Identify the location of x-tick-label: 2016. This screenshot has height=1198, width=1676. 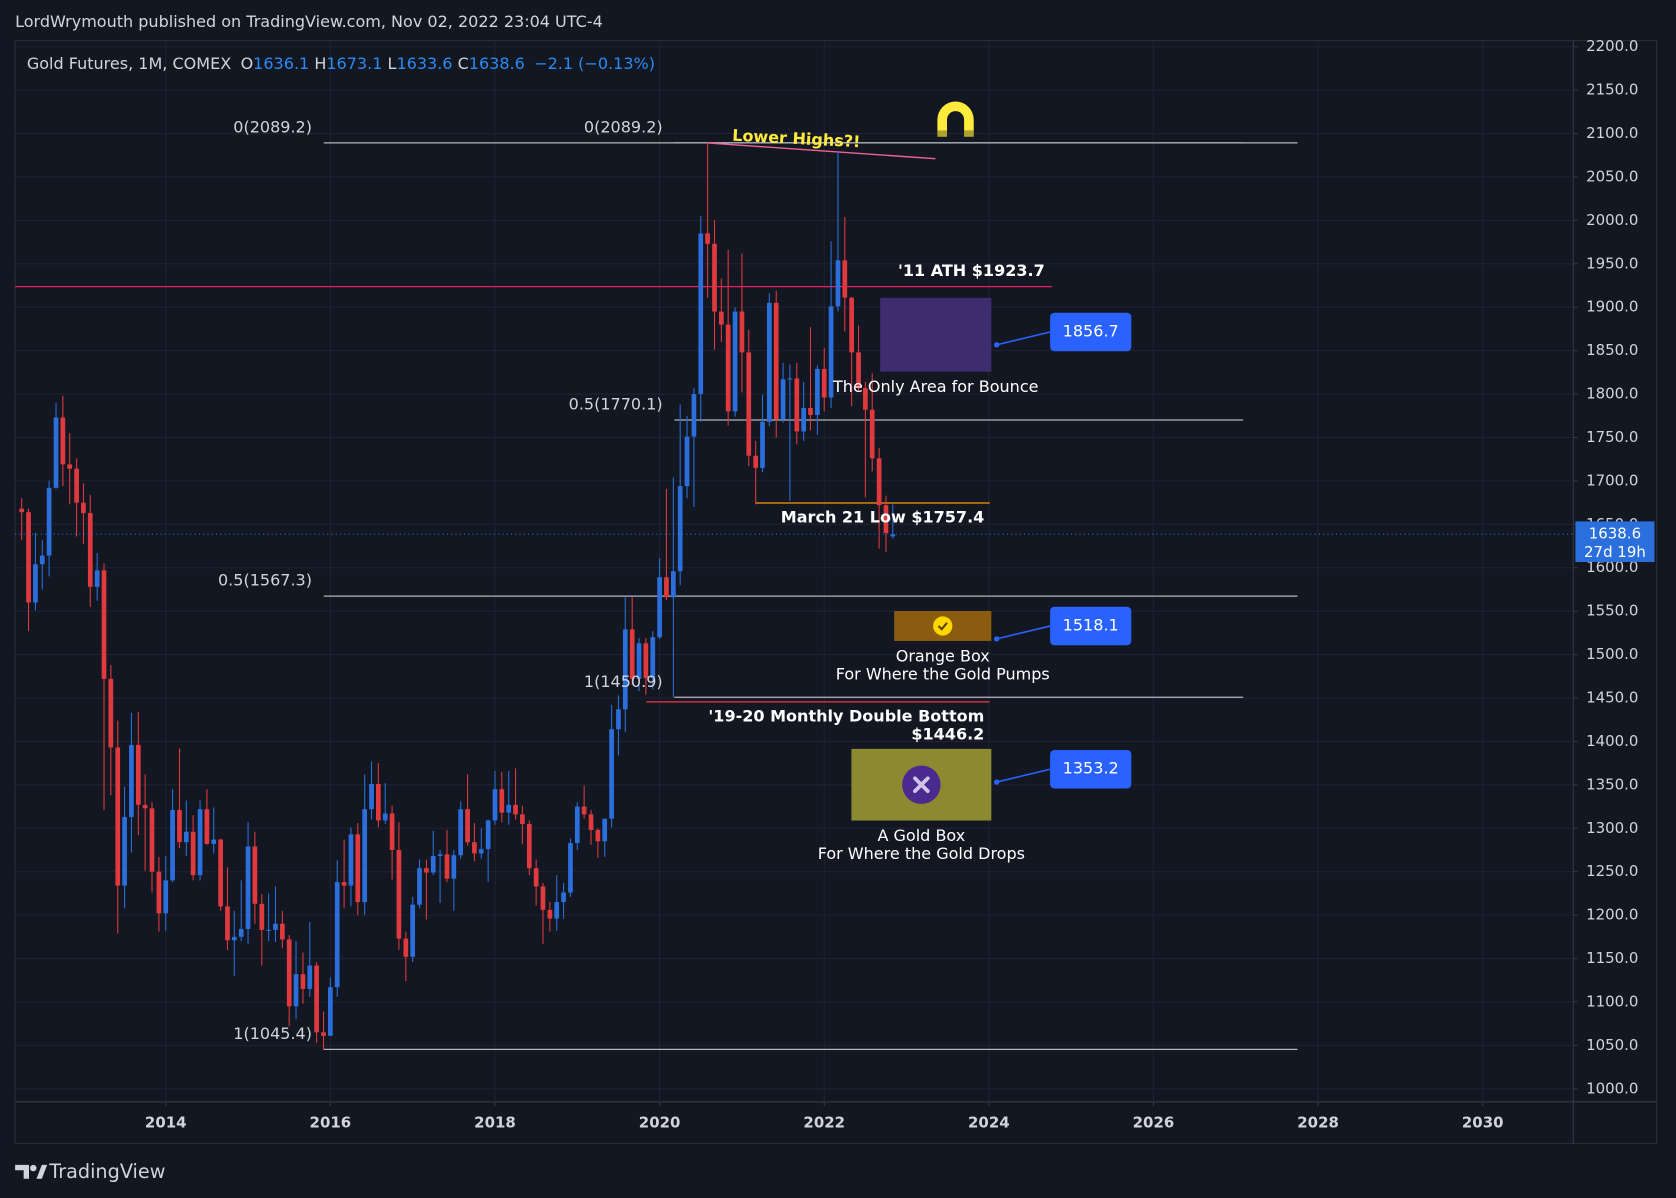
(331, 1123).